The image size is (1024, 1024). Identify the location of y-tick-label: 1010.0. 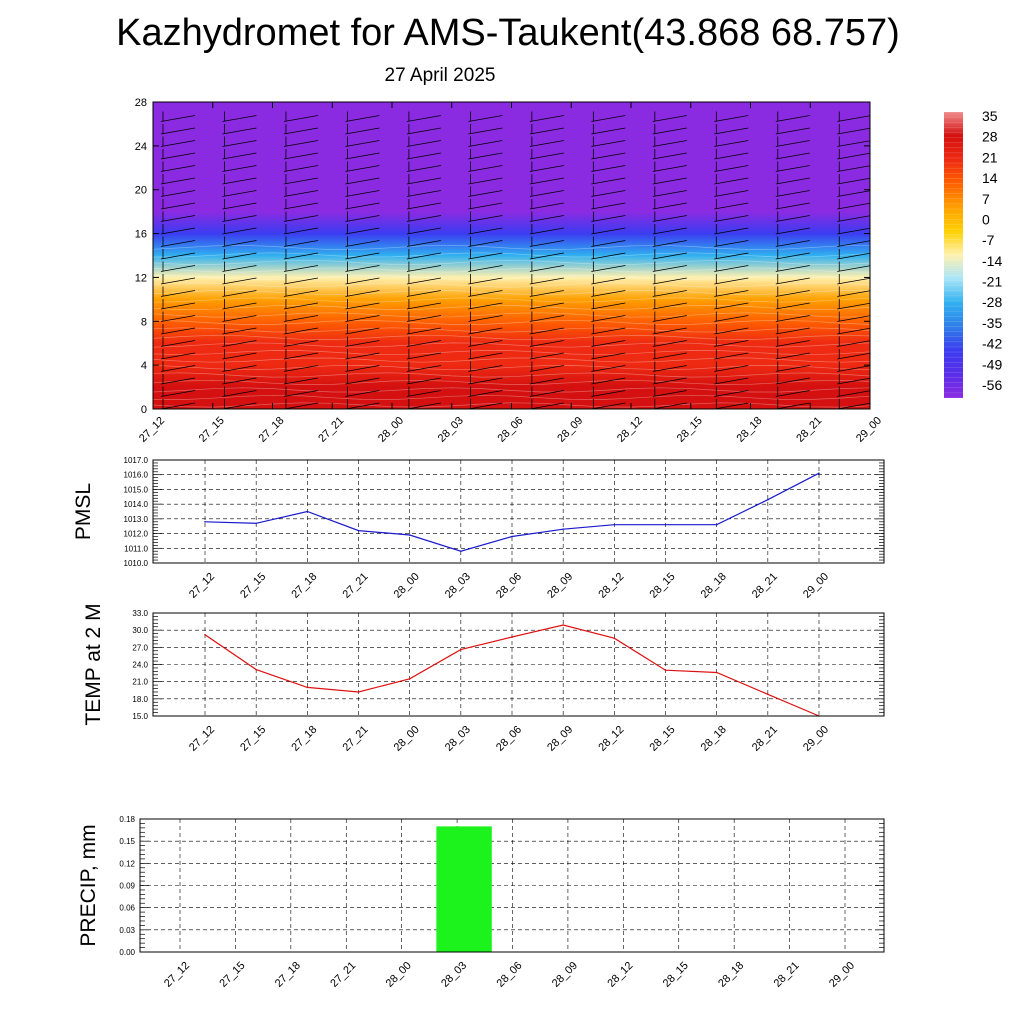
(136, 563).